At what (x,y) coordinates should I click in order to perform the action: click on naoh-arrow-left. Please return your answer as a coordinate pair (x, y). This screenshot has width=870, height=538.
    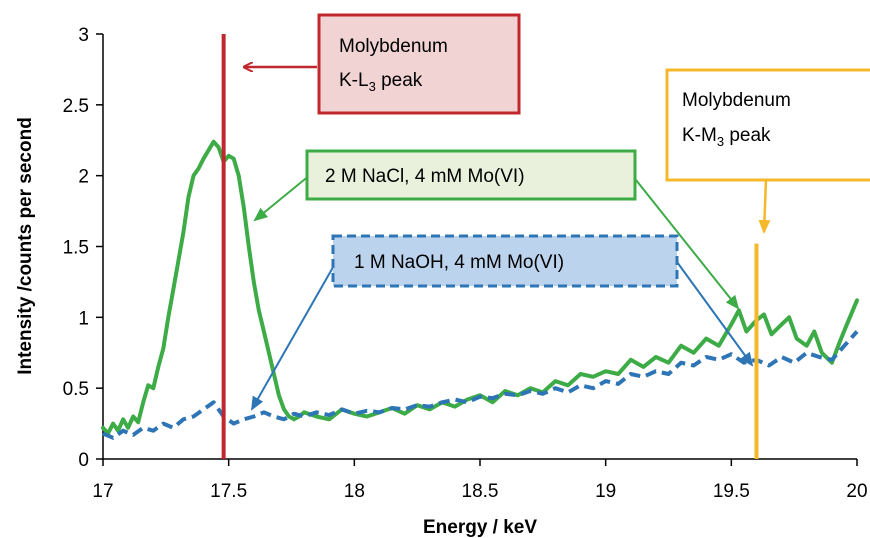
    Looking at the image, I should click on (294, 336).